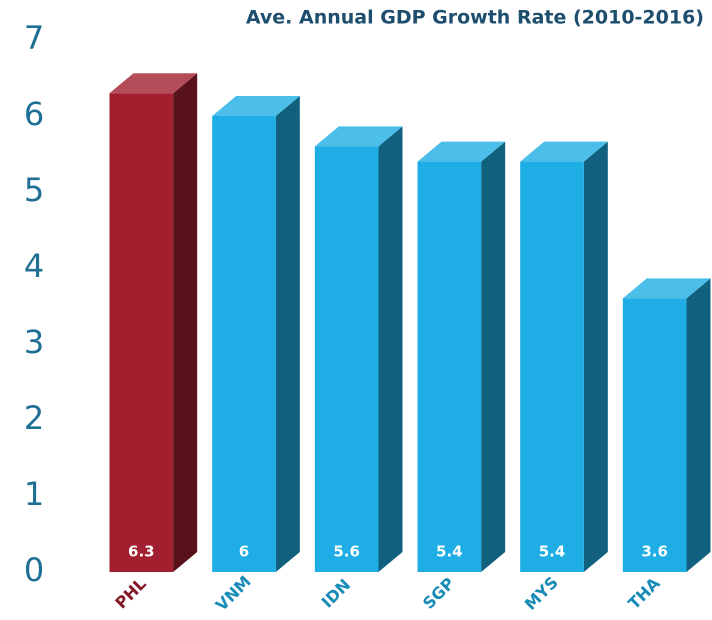  What do you see at coordinates (34, 494) in the screenshot?
I see `y-tick-label: 1` at bounding box center [34, 494].